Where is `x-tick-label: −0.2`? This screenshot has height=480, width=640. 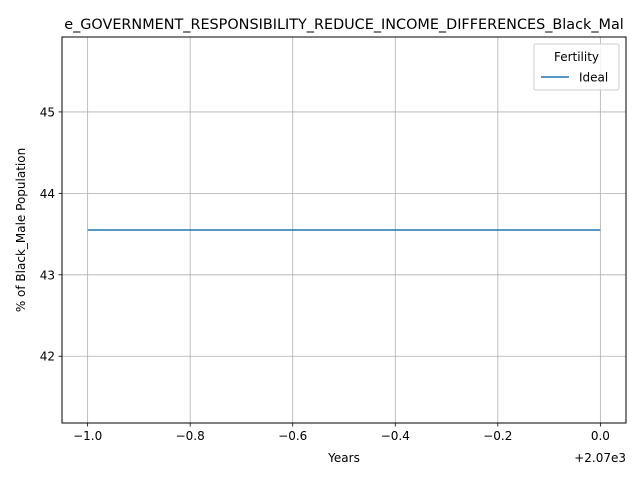 x-tick-label: −0.2 is located at coordinates (497, 436).